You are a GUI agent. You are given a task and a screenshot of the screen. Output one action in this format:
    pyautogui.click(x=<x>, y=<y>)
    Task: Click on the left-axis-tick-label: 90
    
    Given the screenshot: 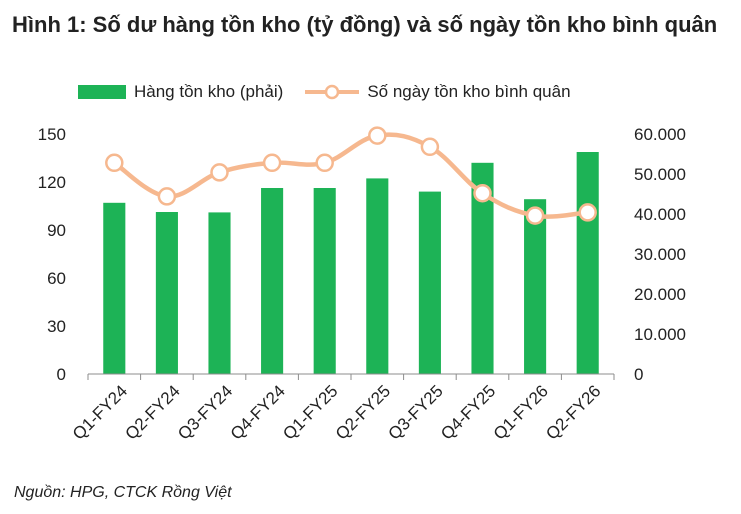 What is the action you would take?
    pyautogui.click(x=56, y=230)
    